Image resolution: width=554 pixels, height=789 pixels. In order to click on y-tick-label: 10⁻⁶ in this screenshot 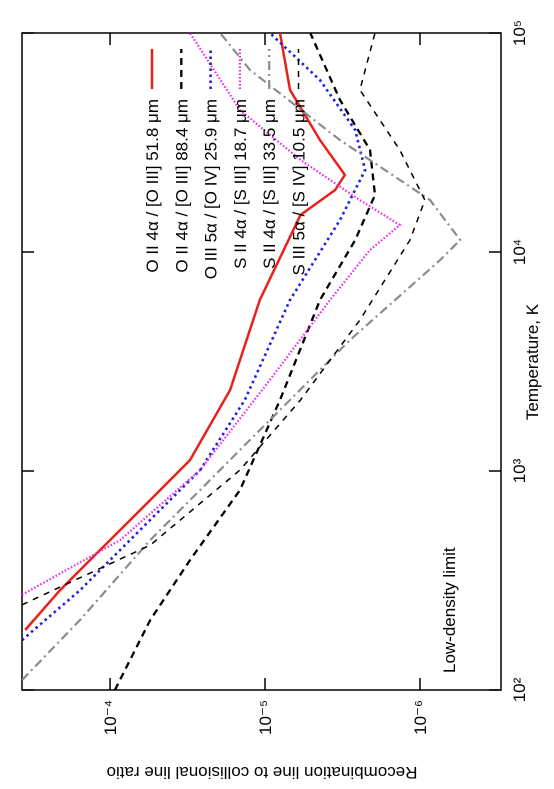, I will do `click(420, 717)`.